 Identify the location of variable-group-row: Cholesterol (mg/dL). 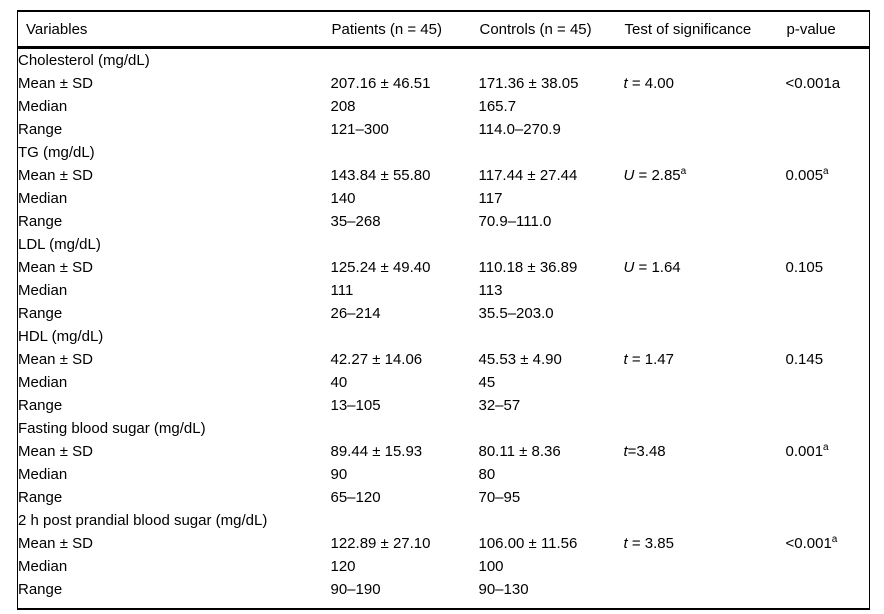
(444, 60).